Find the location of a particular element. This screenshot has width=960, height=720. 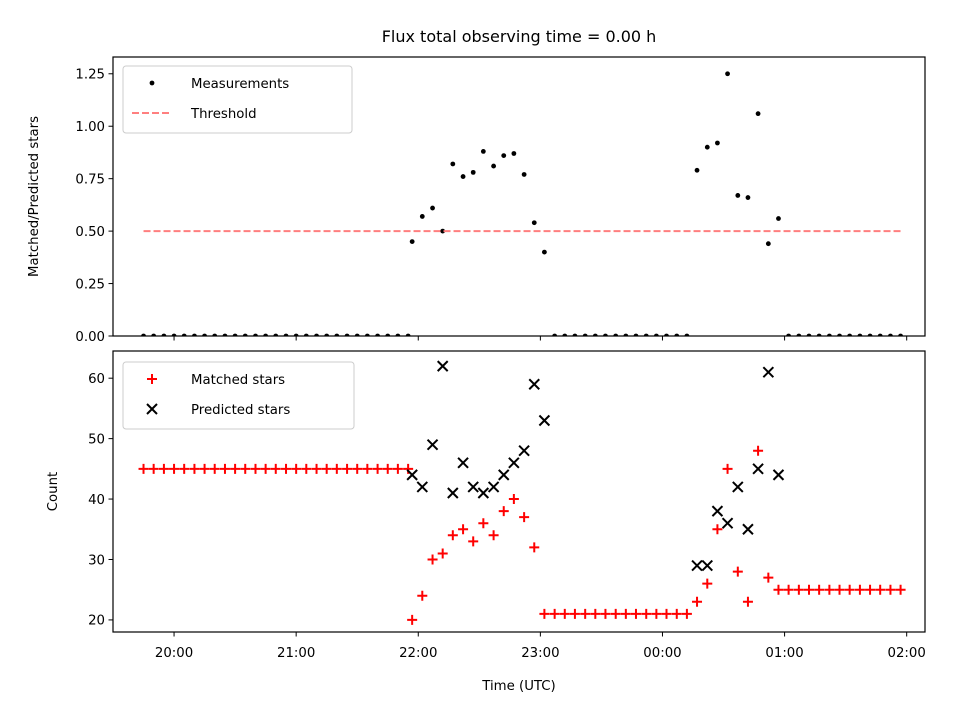

legend-entry-label: Threshold is located at coordinates (223, 114).